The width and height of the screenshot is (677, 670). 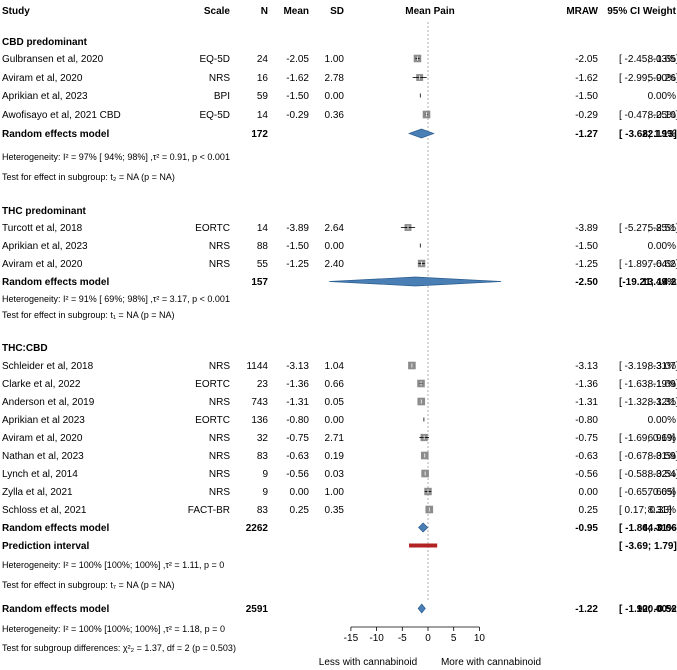 What do you see at coordinates (263, 384) in the screenshot?
I see `study-n: 23` at bounding box center [263, 384].